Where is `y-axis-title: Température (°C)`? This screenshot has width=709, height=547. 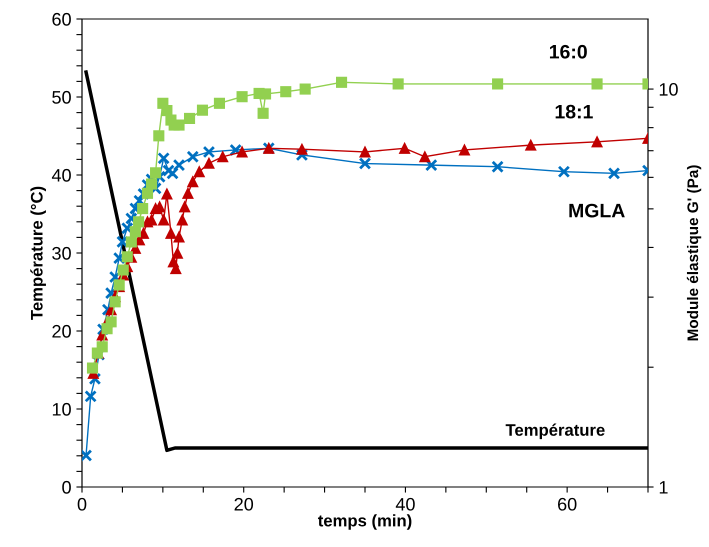
y-axis-title: Température (°C) is located at coordinates (38, 253).